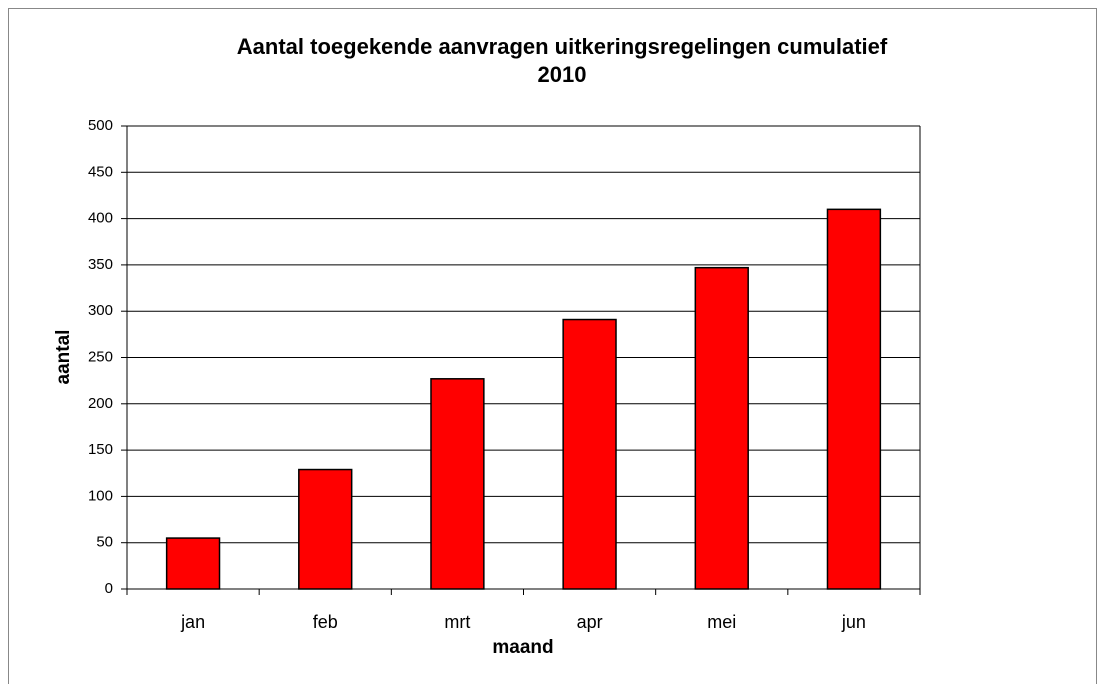 This screenshot has height=684, width=1105. Describe the element at coordinates (63, 357) in the screenshot. I see `y-axis-title: aantal` at that location.